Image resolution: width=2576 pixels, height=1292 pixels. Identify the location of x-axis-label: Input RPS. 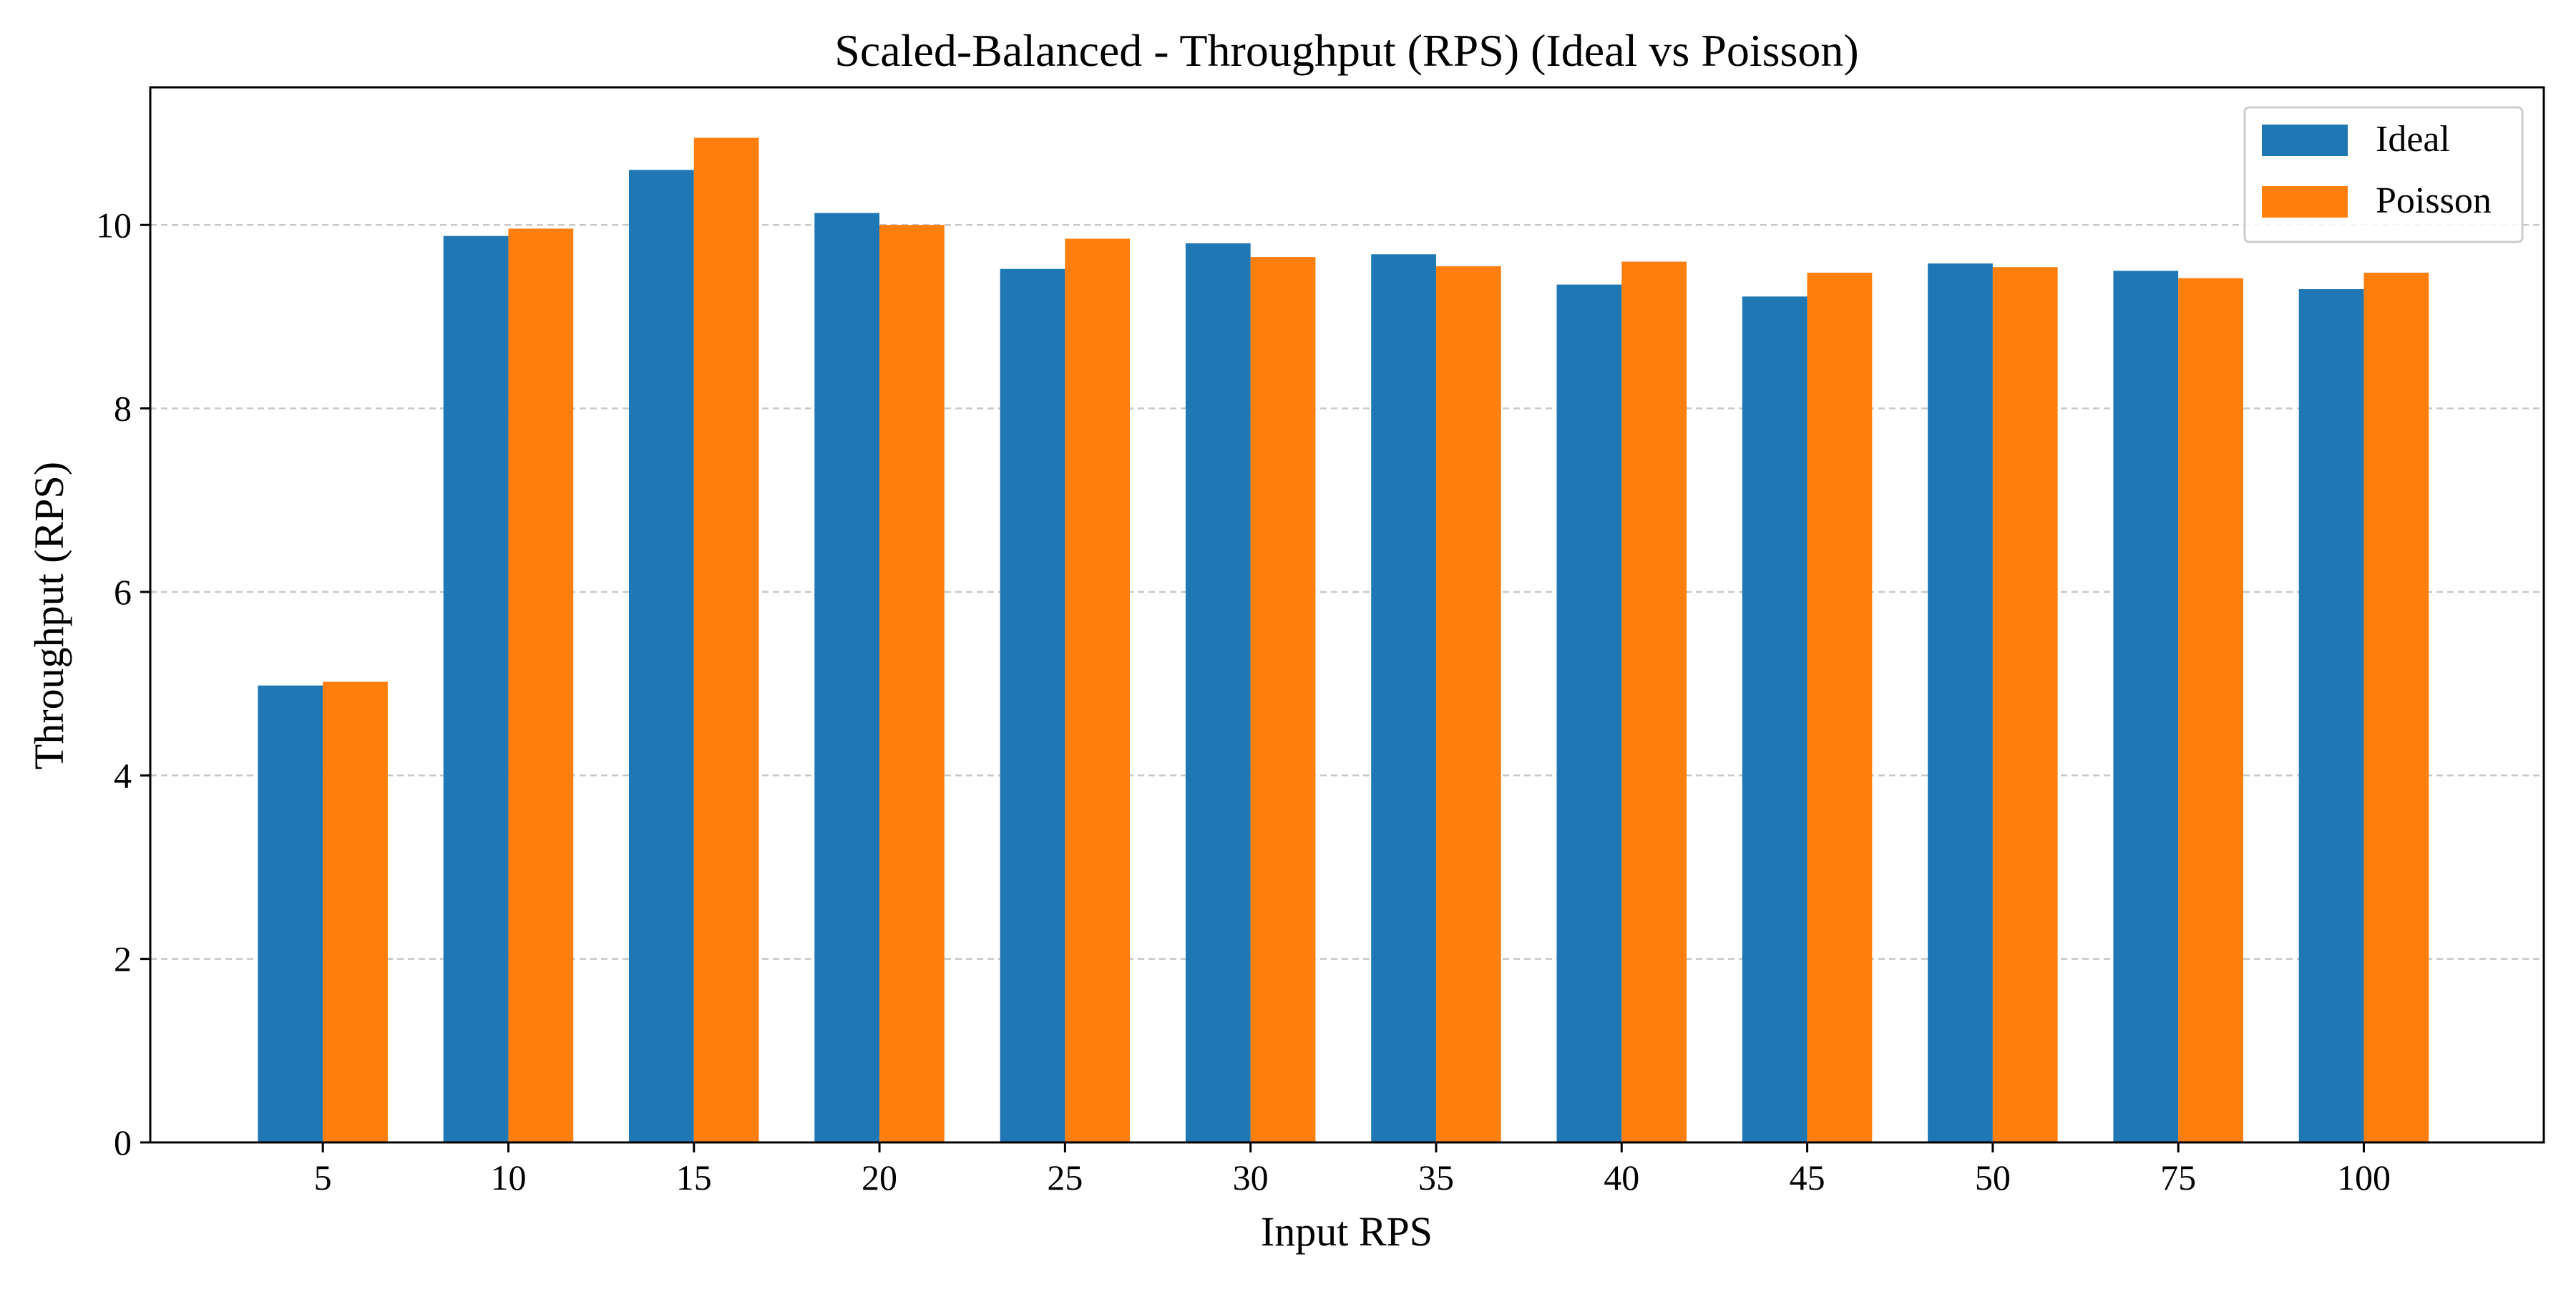
(1347, 1231).